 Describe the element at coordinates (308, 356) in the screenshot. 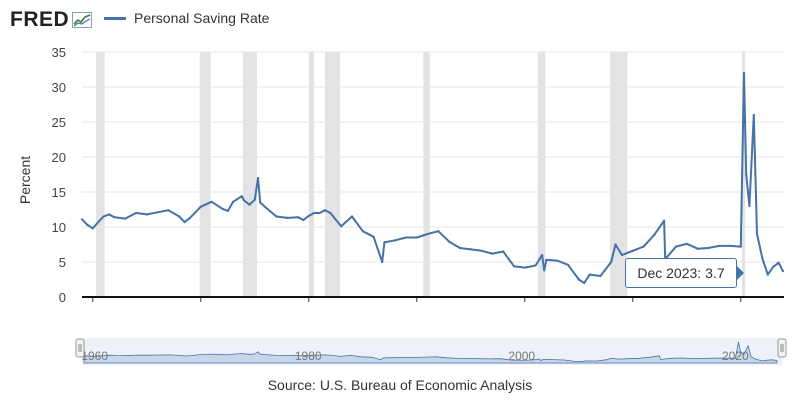

I see `navigator-year-label: 1980` at that location.